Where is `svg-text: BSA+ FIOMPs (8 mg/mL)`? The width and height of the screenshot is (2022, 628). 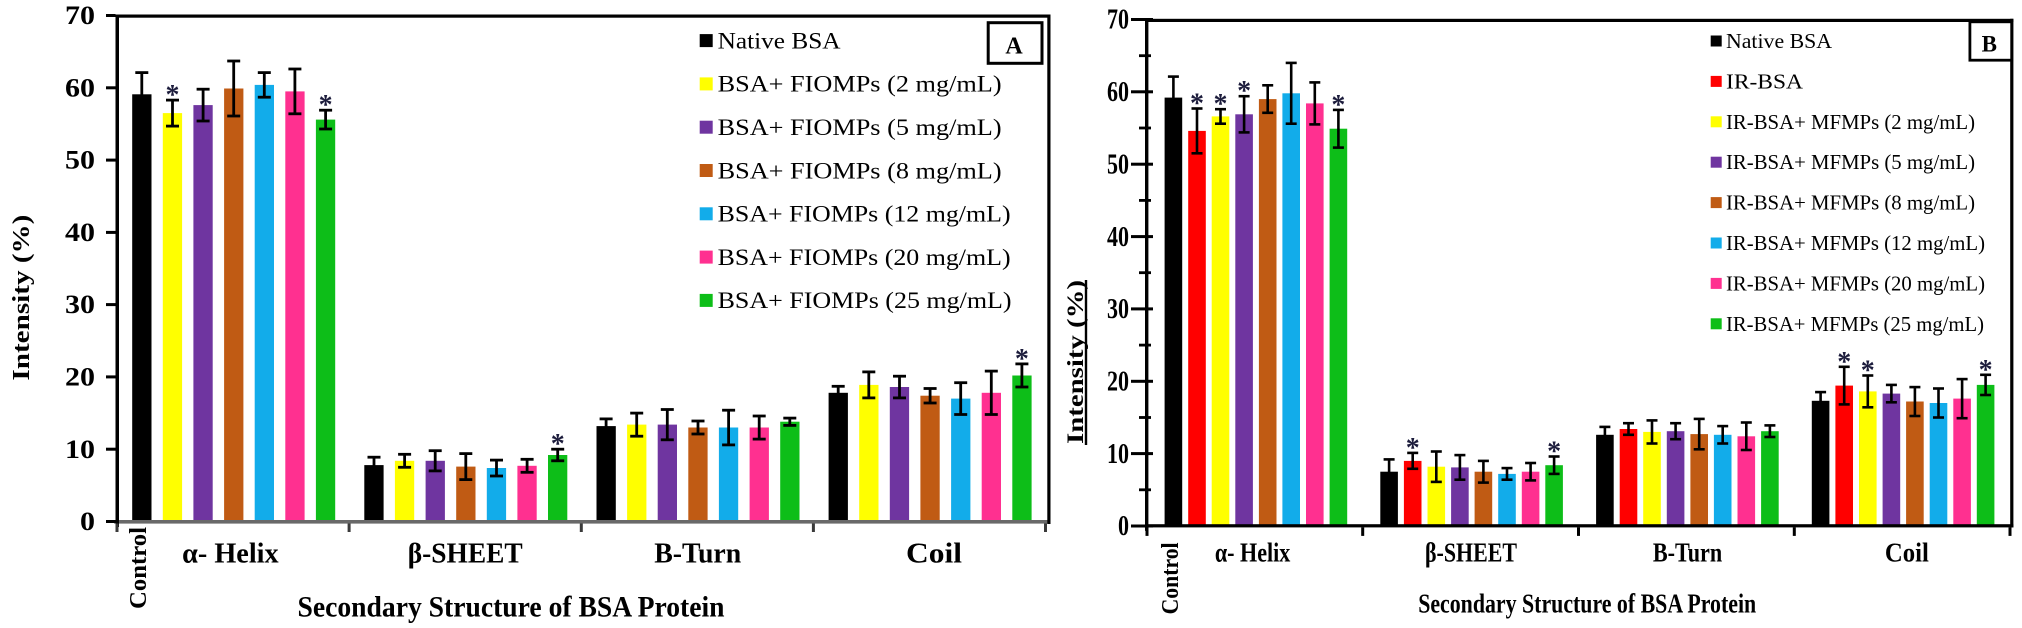
svg-text: BSA+ FIOMPs (8 mg/mL) is located at coordinates (860, 170).